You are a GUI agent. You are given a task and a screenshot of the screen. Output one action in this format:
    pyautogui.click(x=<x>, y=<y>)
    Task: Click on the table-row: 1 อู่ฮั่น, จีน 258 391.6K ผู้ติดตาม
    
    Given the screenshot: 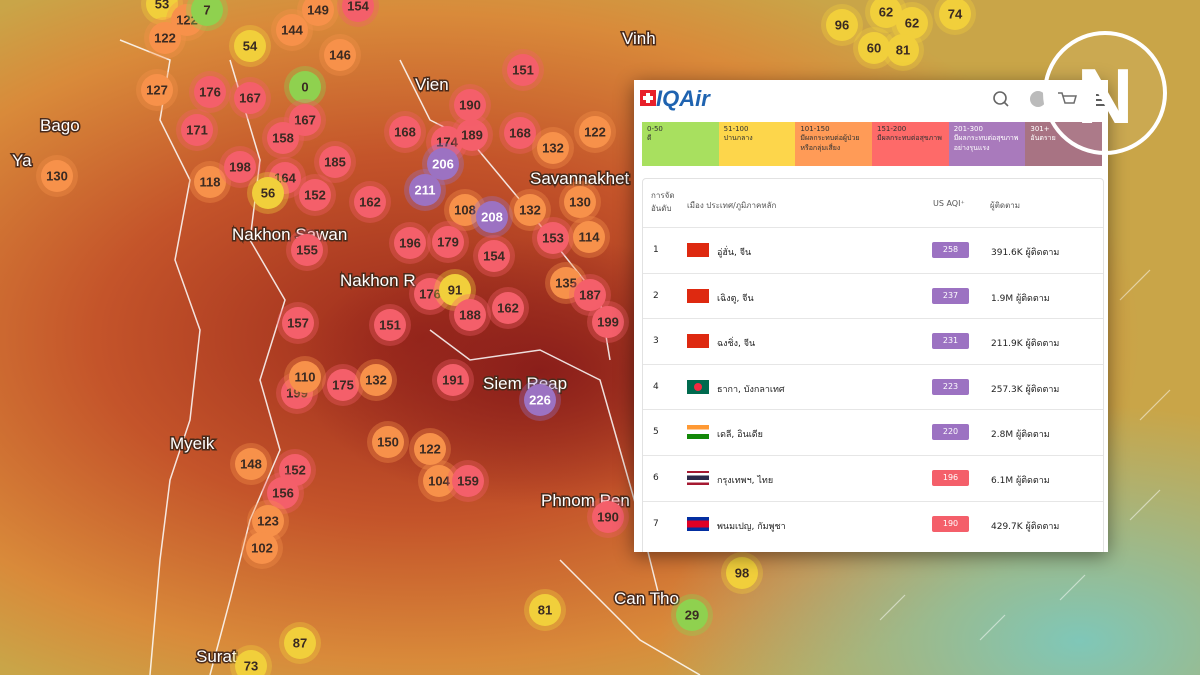 What is the action you would take?
    pyautogui.click(x=873, y=250)
    